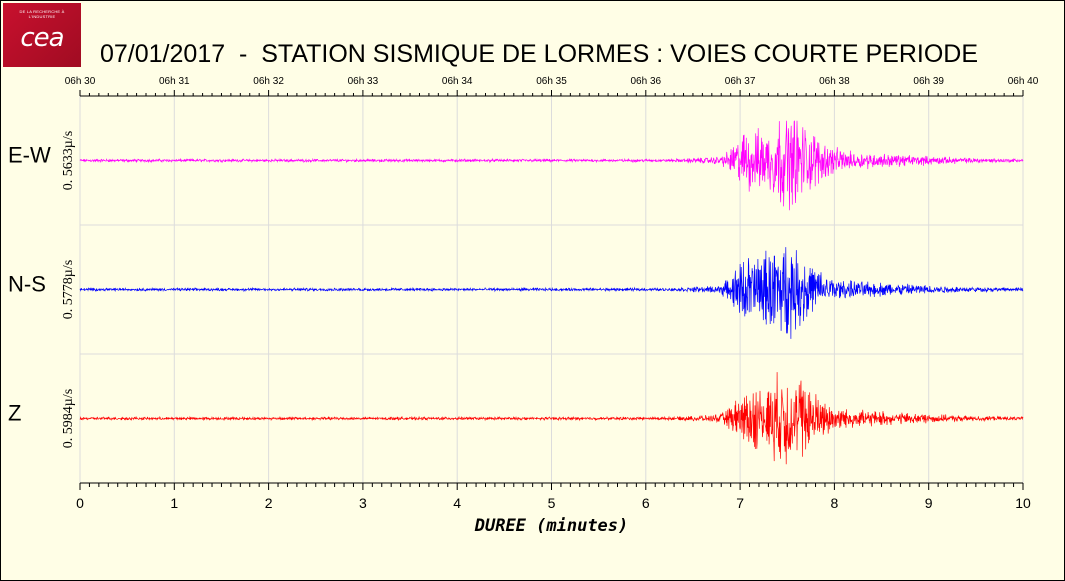  Describe the element at coordinates (29, 155) in the screenshot. I see `channel-label: E-W` at that location.